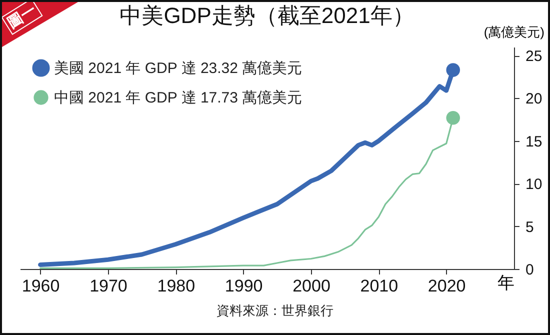 The width and height of the screenshot is (550, 335). Describe the element at coordinates (379, 286) in the screenshot. I see `x-tick-label: 2010` at that location.